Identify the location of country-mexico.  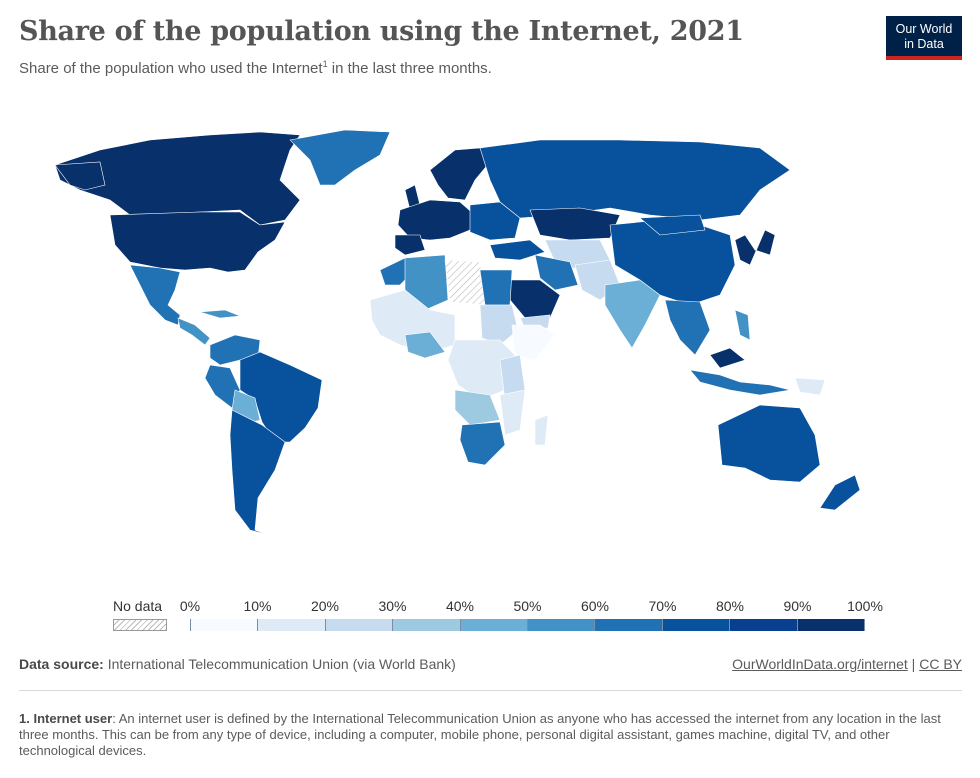
(155, 295).